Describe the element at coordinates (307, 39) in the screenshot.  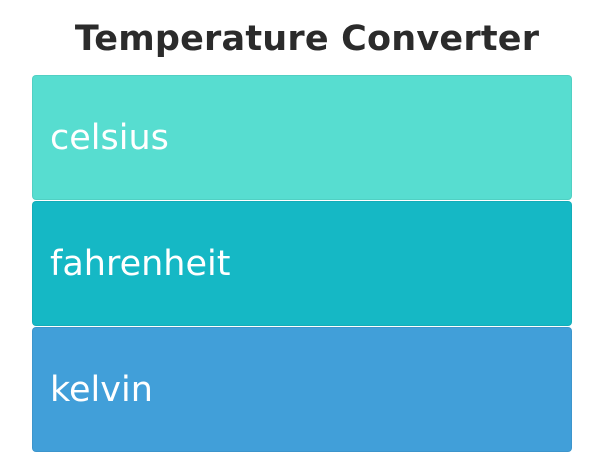
I see `page-title: Temperature Converter` at that location.